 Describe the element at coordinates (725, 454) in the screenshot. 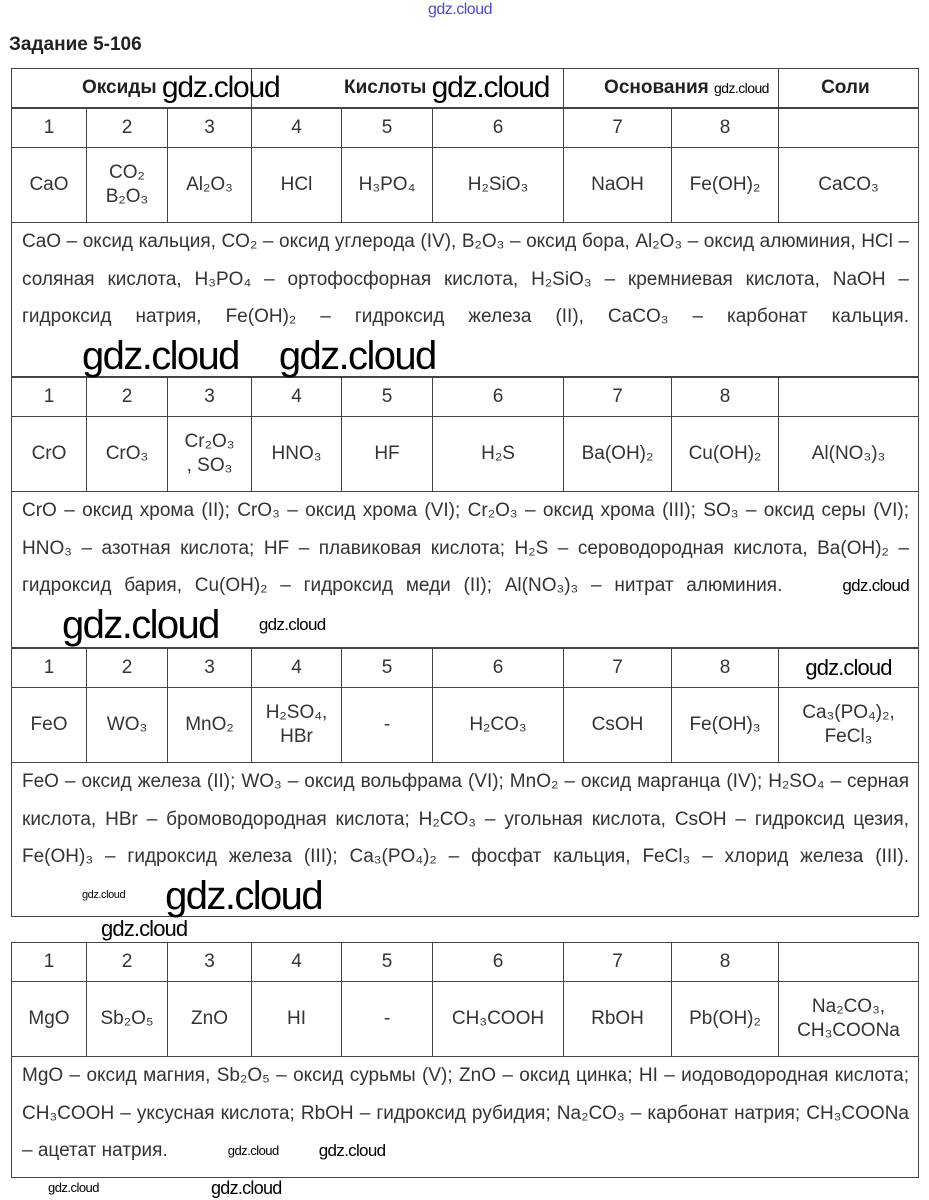

I see `formula-cell: Cu(OH)₂` at that location.